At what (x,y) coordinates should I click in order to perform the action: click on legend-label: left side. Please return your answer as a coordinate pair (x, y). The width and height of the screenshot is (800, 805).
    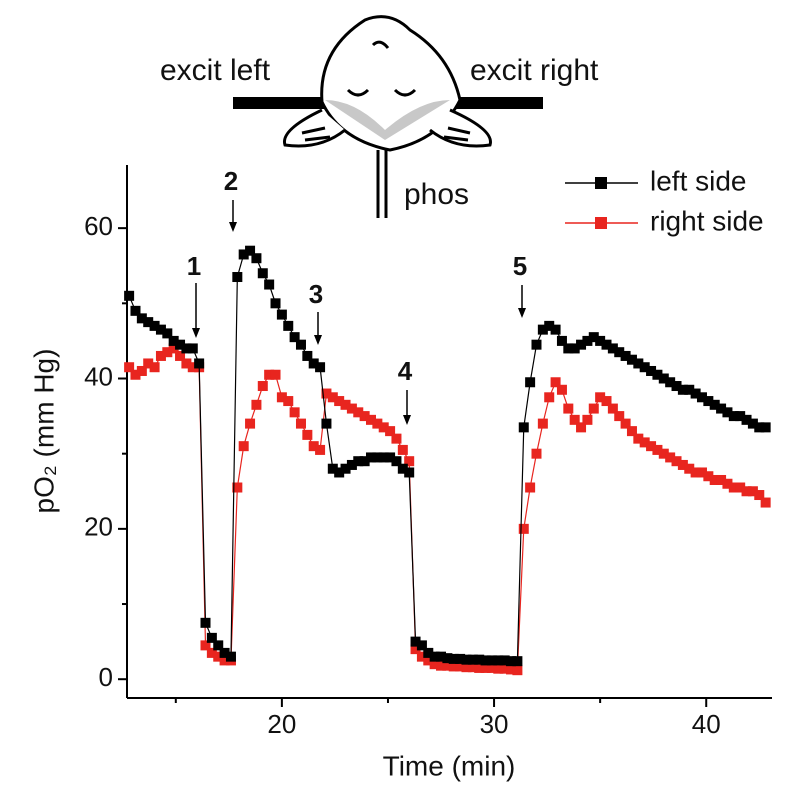
    Looking at the image, I should click on (698, 180).